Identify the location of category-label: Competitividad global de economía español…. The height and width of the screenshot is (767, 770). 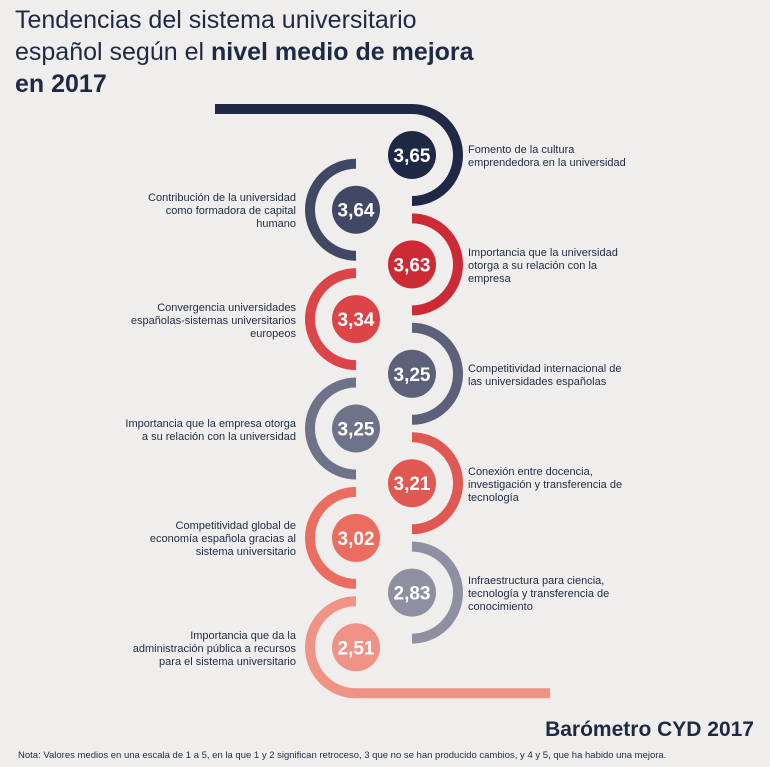
(201, 539).